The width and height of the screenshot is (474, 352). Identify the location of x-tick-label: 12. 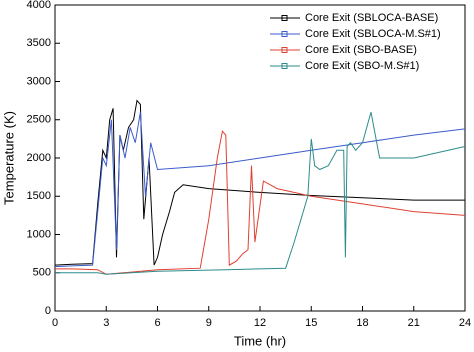
(260, 323).